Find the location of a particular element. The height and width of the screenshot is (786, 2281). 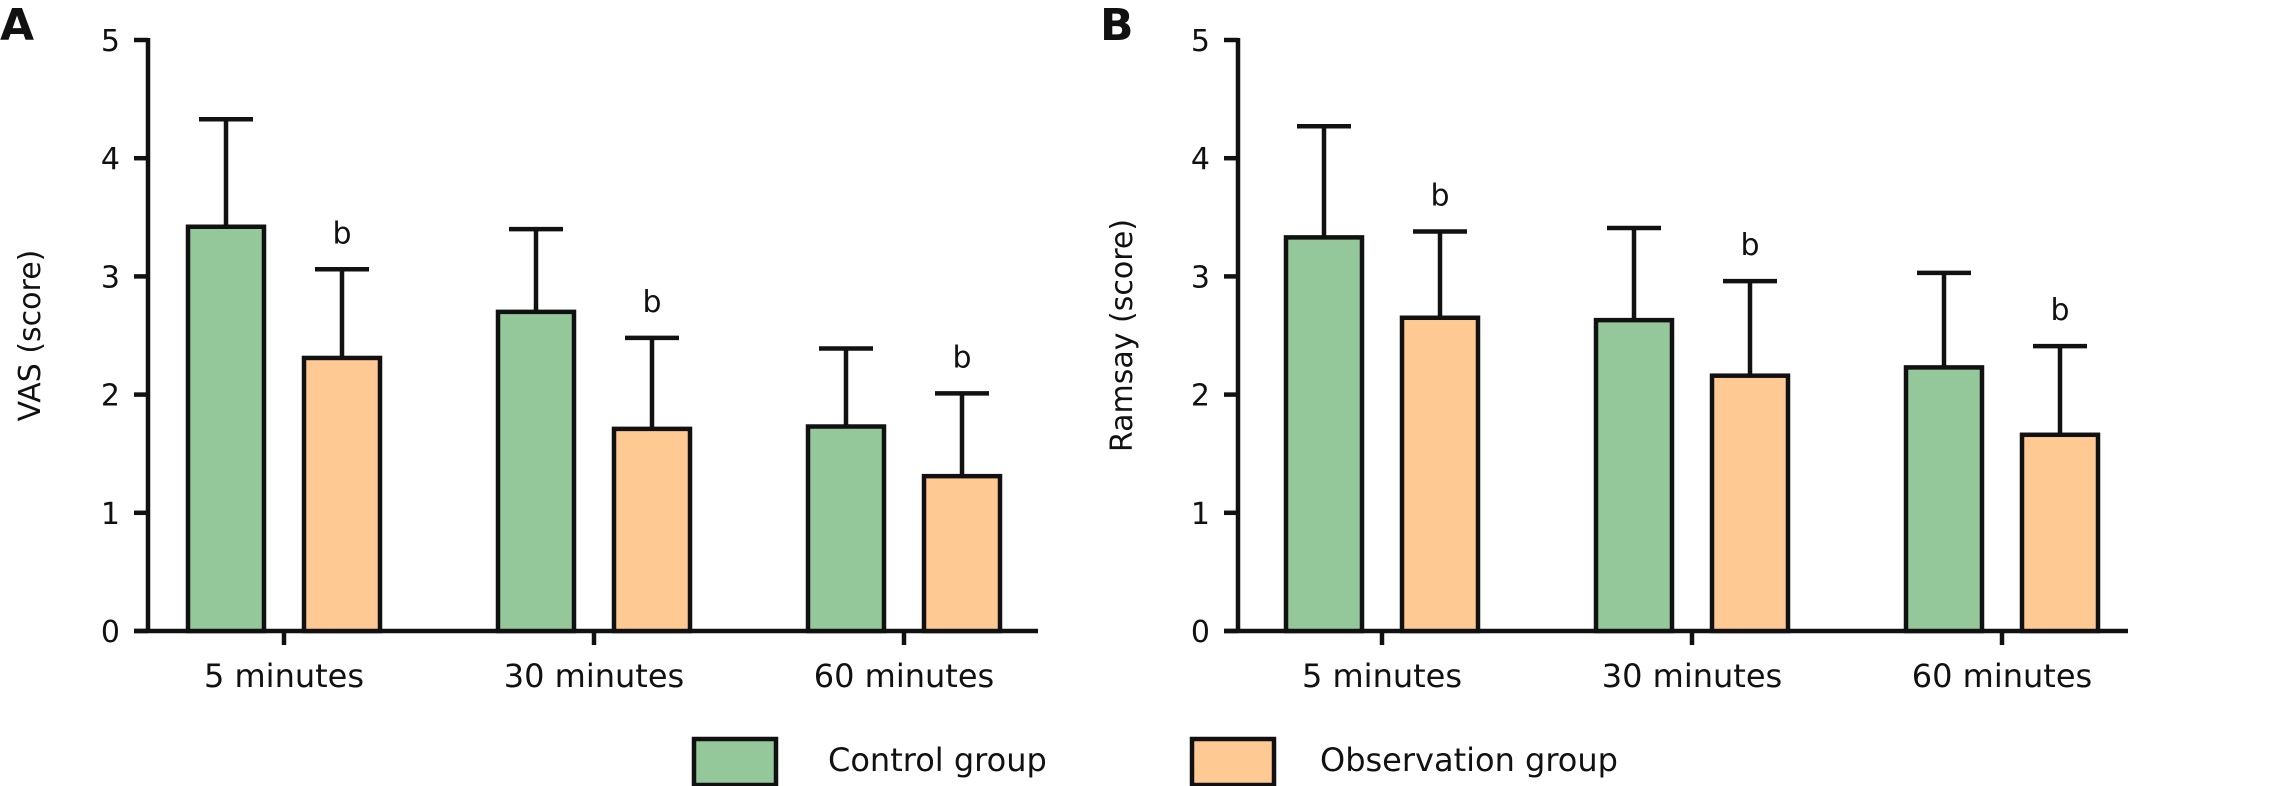

panel-letter: A is located at coordinates (17, 25).